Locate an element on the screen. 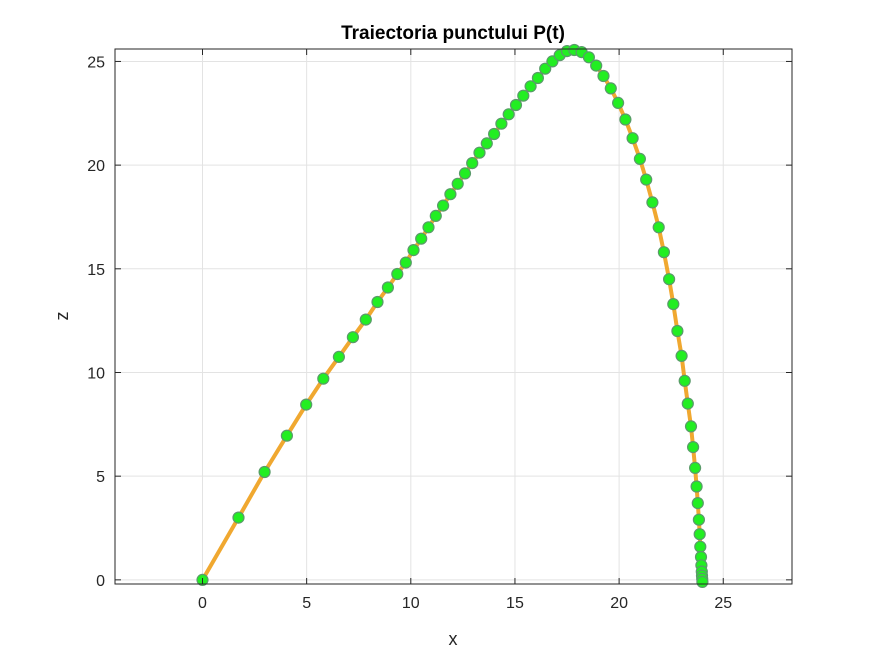 The width and height of the screenshot is (875, 656). x-tick-label: 15 is located at coordinates (515, 603).